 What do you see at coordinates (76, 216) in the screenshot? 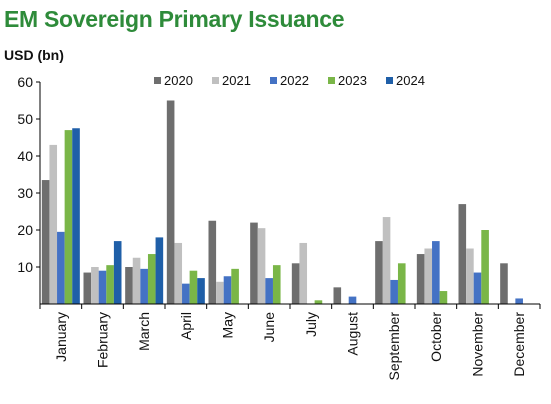
I see `bar-2024-january` at bounding box center [76, 216].